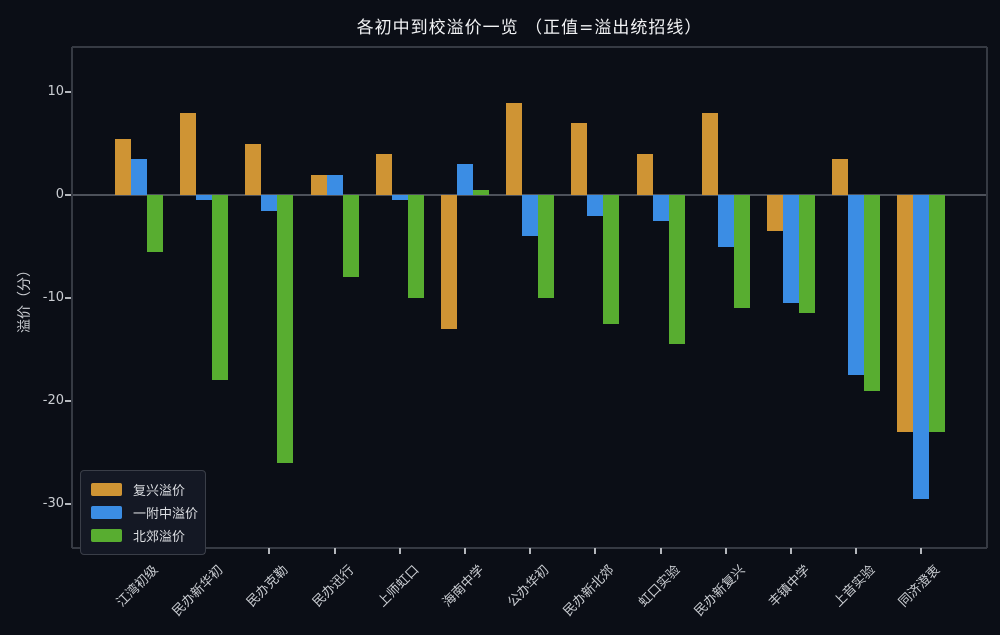 This screenshot has width=1000, height=635. Describe the element at coordinates (720, 591) in the screenshot. I see `x-tick-label-民办新复兴: 民办新复兴` at that location.